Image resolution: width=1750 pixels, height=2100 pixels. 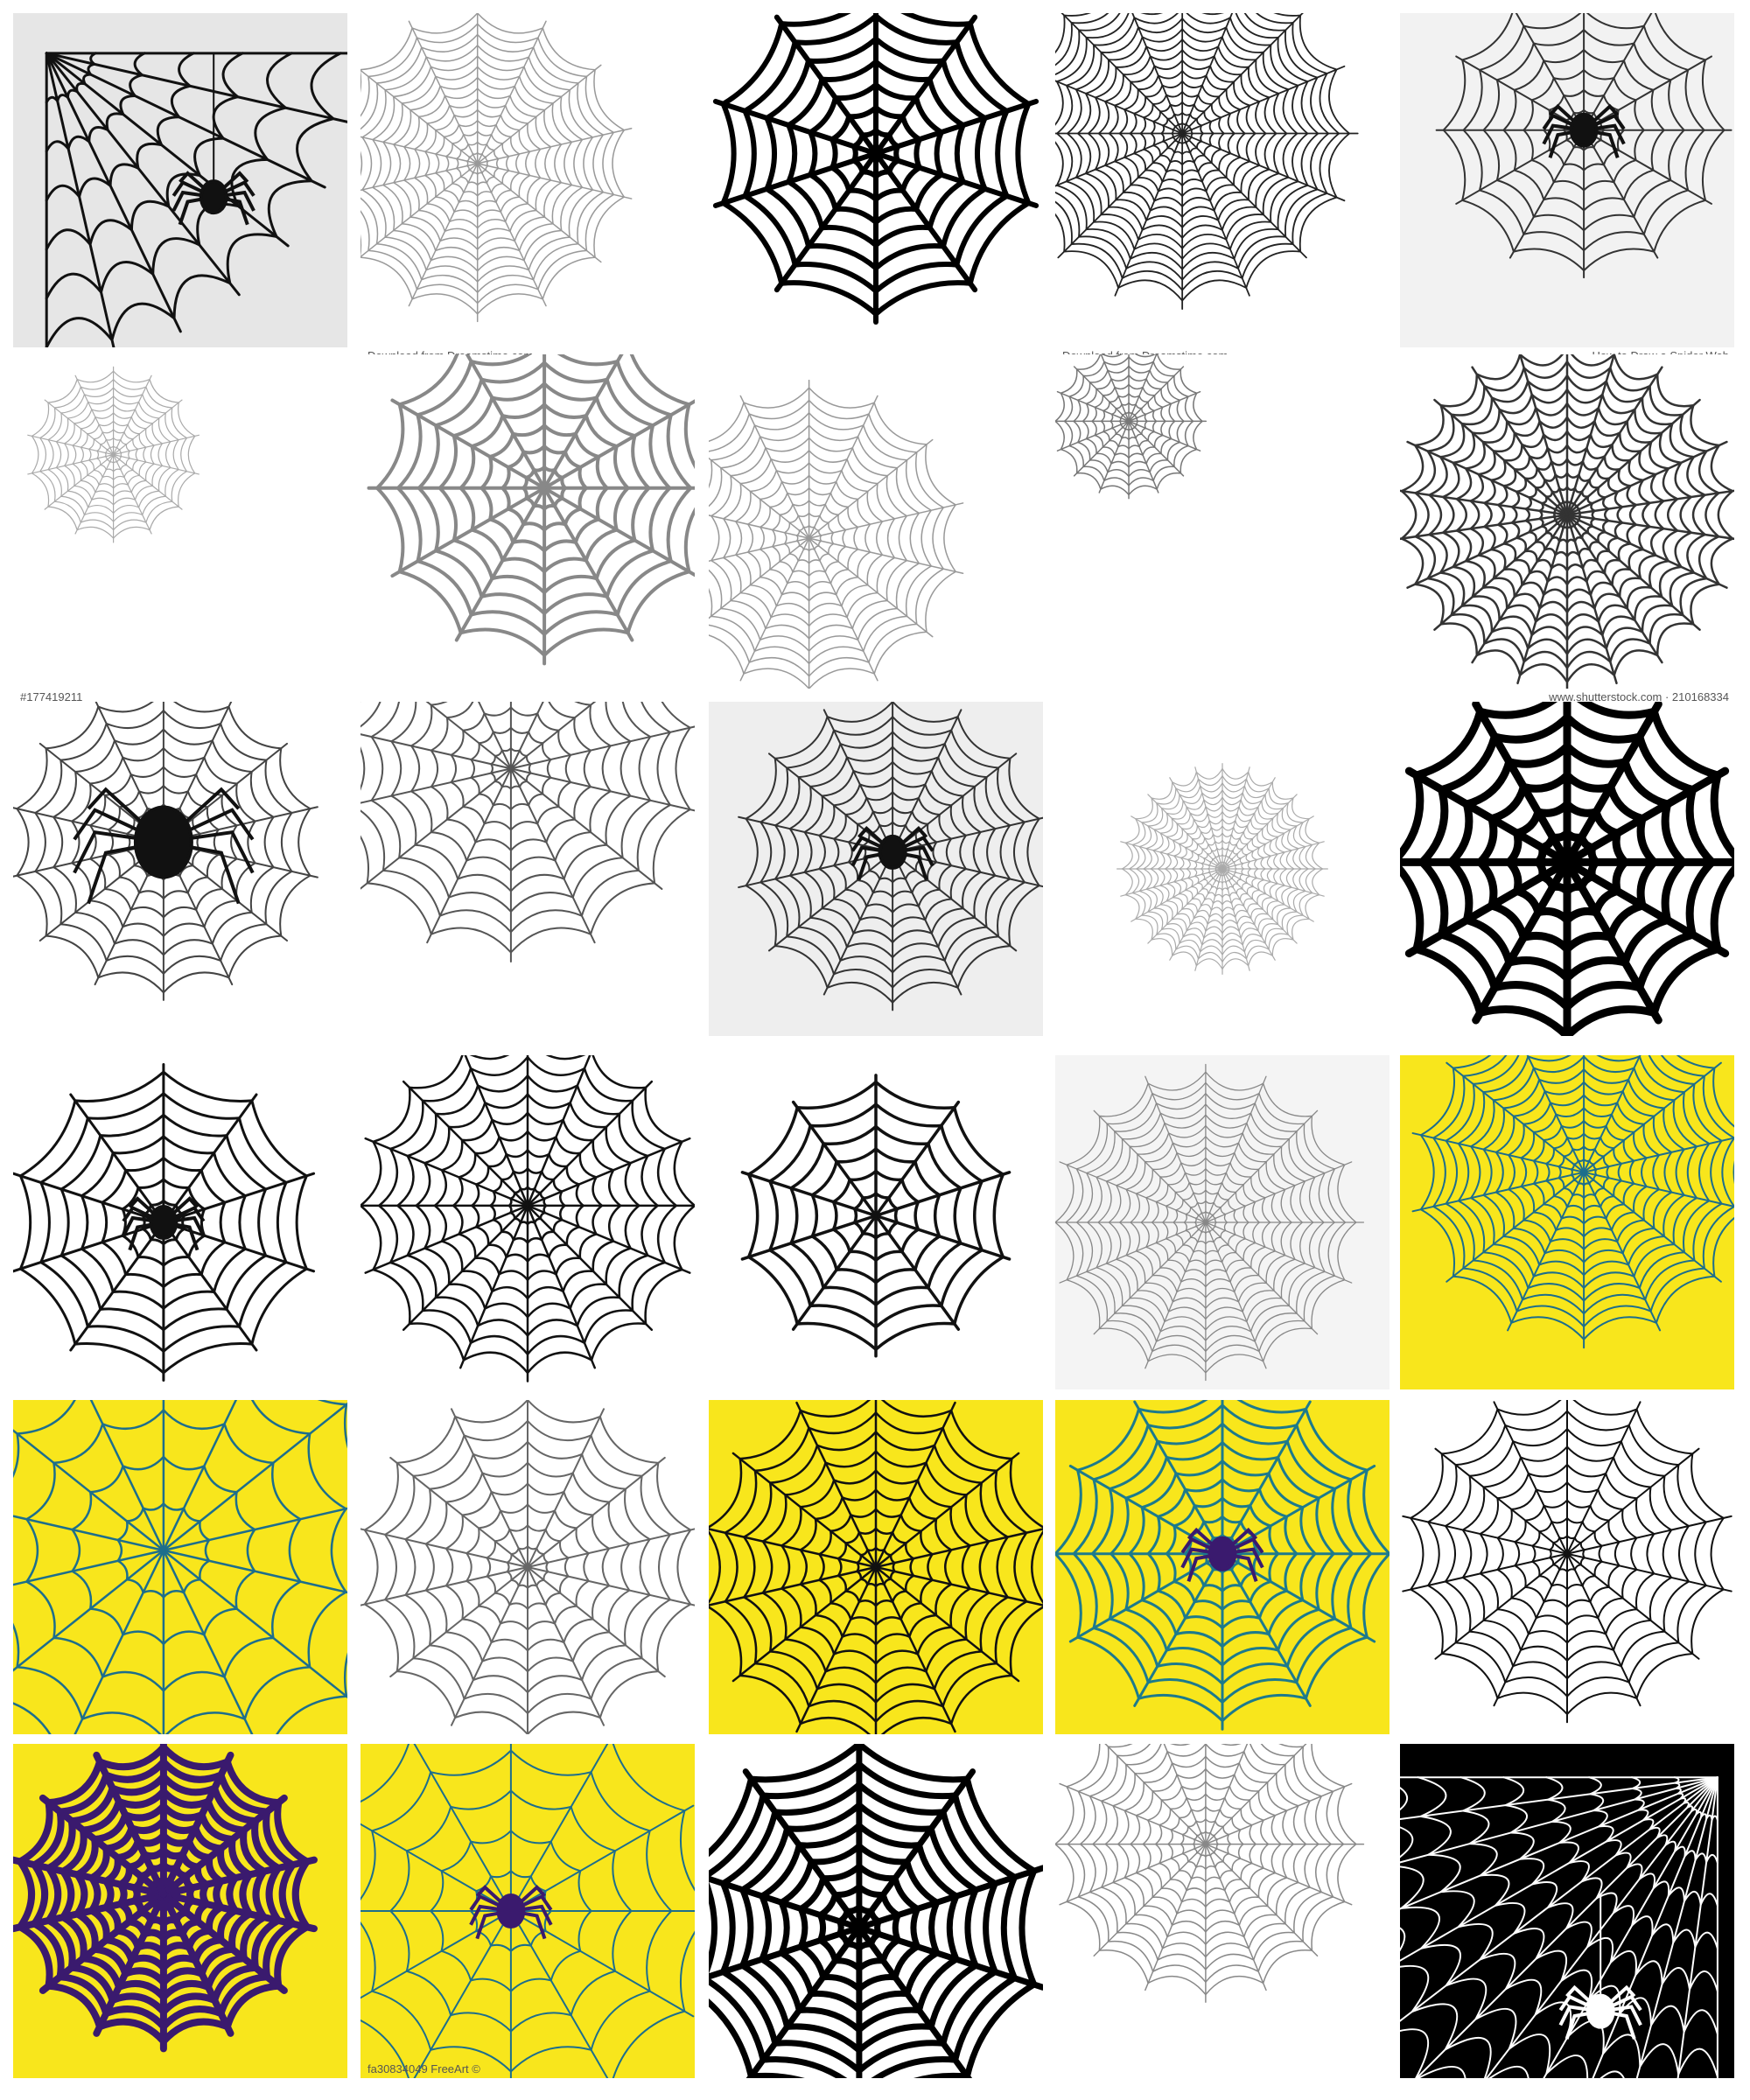 I want to click on spider, so click(x=511, y=1912).